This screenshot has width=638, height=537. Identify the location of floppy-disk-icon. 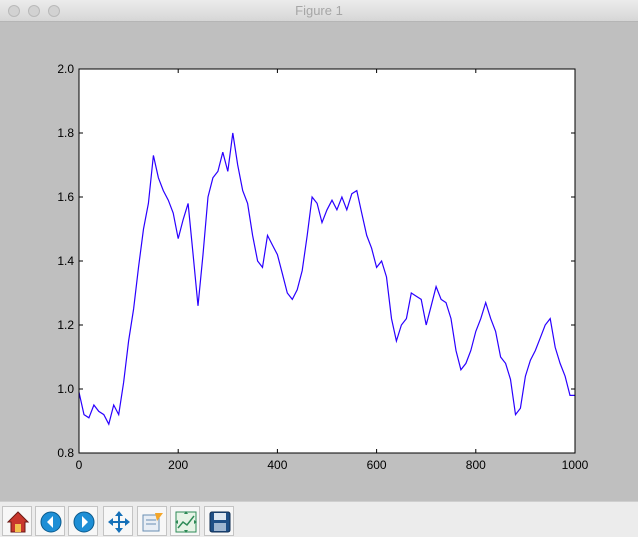
(220, 522).